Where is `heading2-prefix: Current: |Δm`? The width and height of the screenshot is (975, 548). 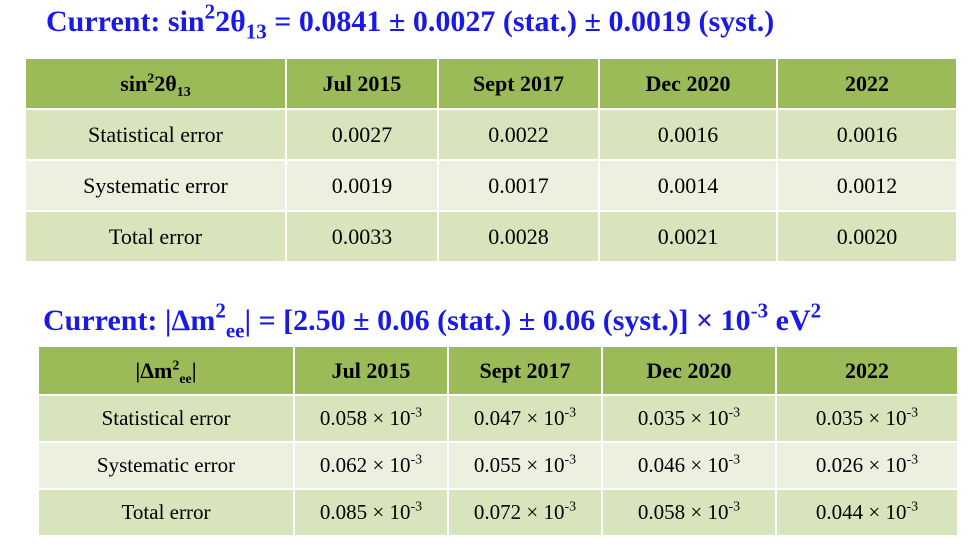
heading2-prefix: Current: |Δm is located at coordinates (129, 320).